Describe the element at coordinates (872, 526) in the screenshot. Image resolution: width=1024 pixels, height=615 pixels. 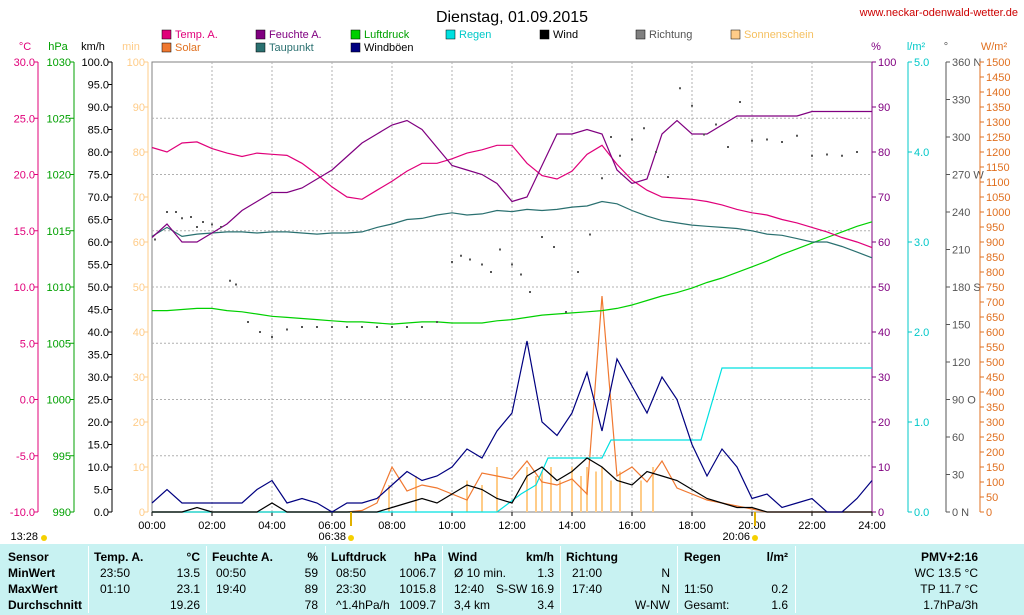
I see `x-axis-label: 24:00` at that location.